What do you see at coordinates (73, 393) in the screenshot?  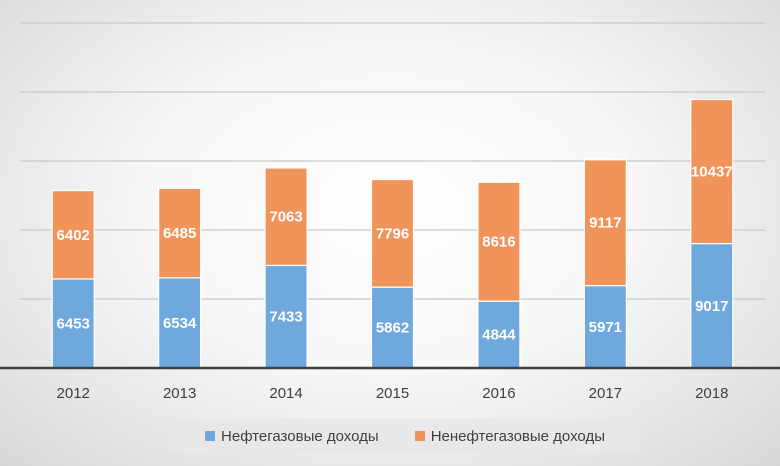 I see `x-tick-label: 2012` at bounding box center [73, 393].